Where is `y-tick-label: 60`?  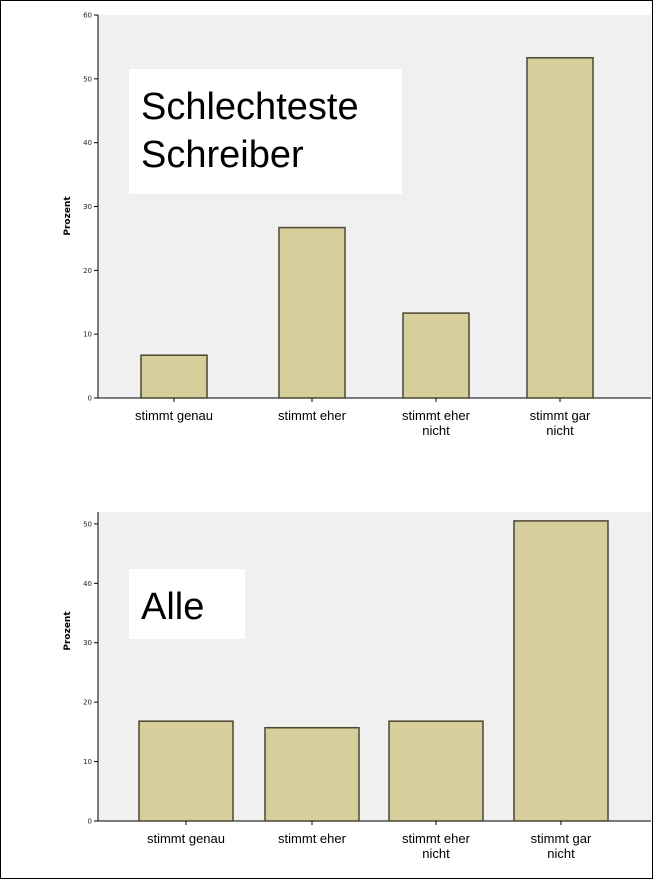 y-tick-label: 60 is located at coordinates (87, 16).